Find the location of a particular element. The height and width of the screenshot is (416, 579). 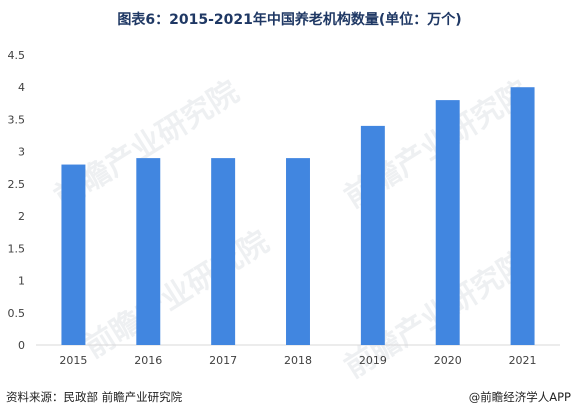

y-tick-label: 1 is located at coordinates (21, 281).